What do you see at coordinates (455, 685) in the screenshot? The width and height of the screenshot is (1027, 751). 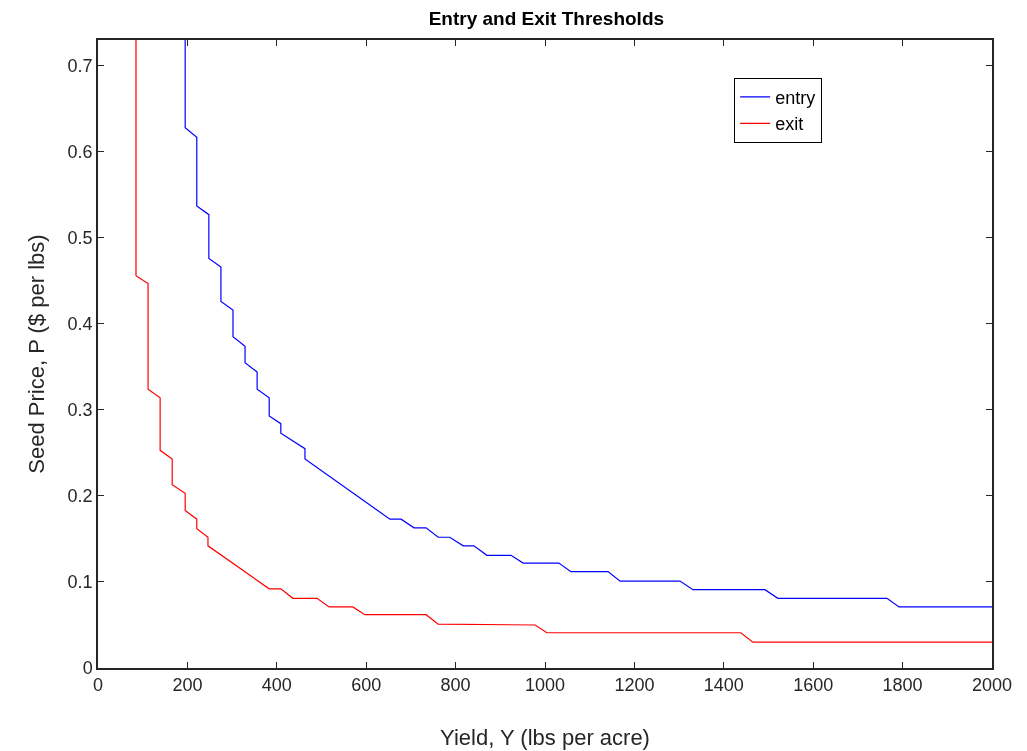 I see `x-tick-label: 800` at bounding box center [455, 685].